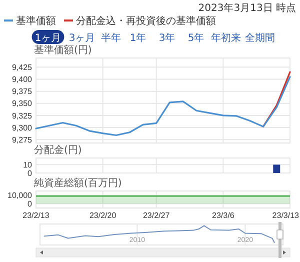 The width and height of the screenshot is (300, 262). What do you see at coordinates (22, 127) in the screenshot?
I see `y-tick-label: 9,300` at bounding box center [22, 127].